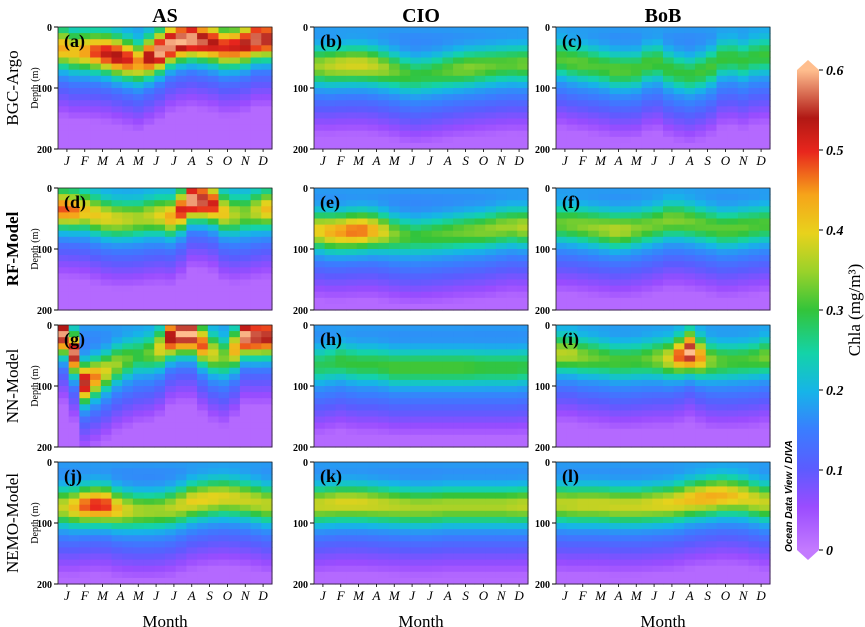  Describe the element at coordinates (300, 250) in the screenshot. I see `depth-tick-label: 100` at that location.